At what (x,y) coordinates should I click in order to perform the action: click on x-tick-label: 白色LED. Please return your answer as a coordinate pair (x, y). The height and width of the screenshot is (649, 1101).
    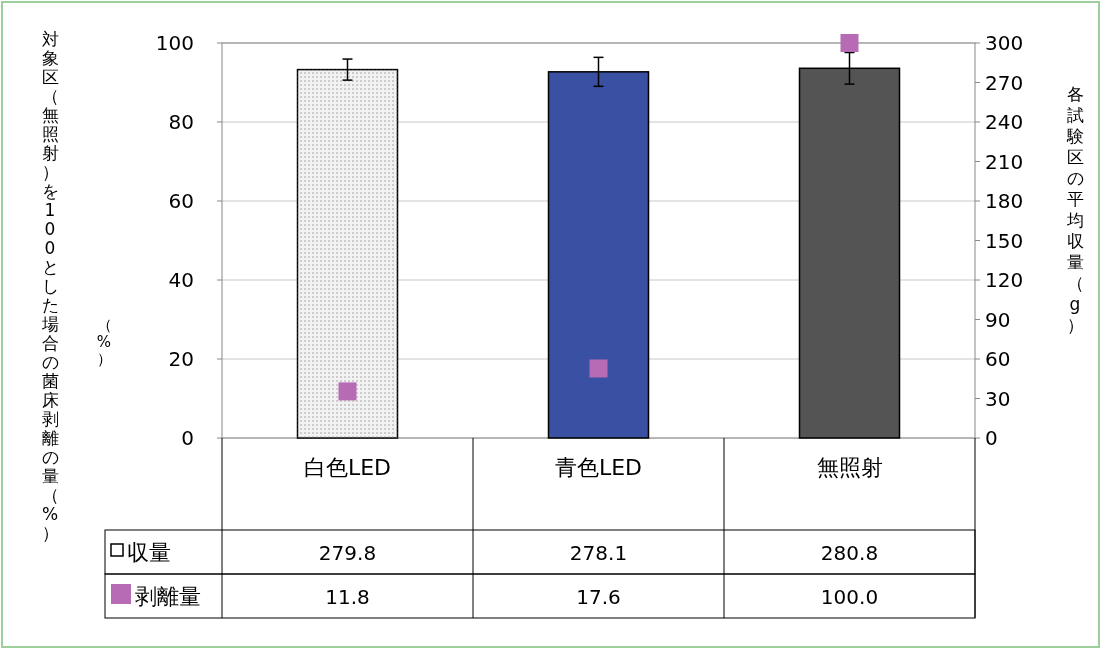
    Looking at the image, I should click on (347, 467).